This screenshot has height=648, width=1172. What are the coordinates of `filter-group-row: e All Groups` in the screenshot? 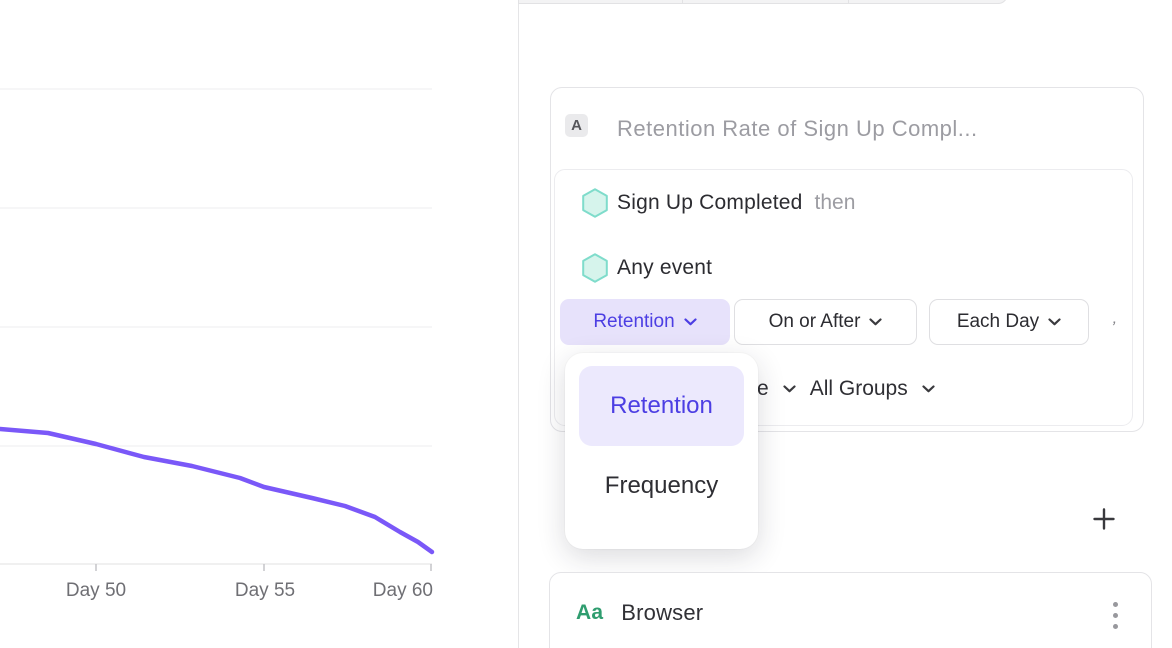 It's located at (846, 389).